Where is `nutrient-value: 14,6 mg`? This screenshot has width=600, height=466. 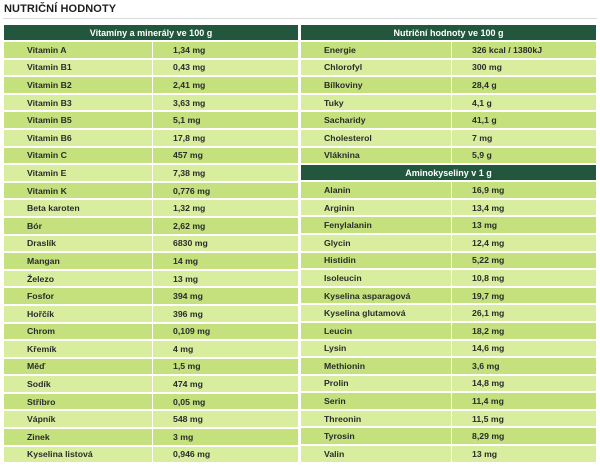
nutrient-value: 14,6 mg is located at coordinates (524, 348).